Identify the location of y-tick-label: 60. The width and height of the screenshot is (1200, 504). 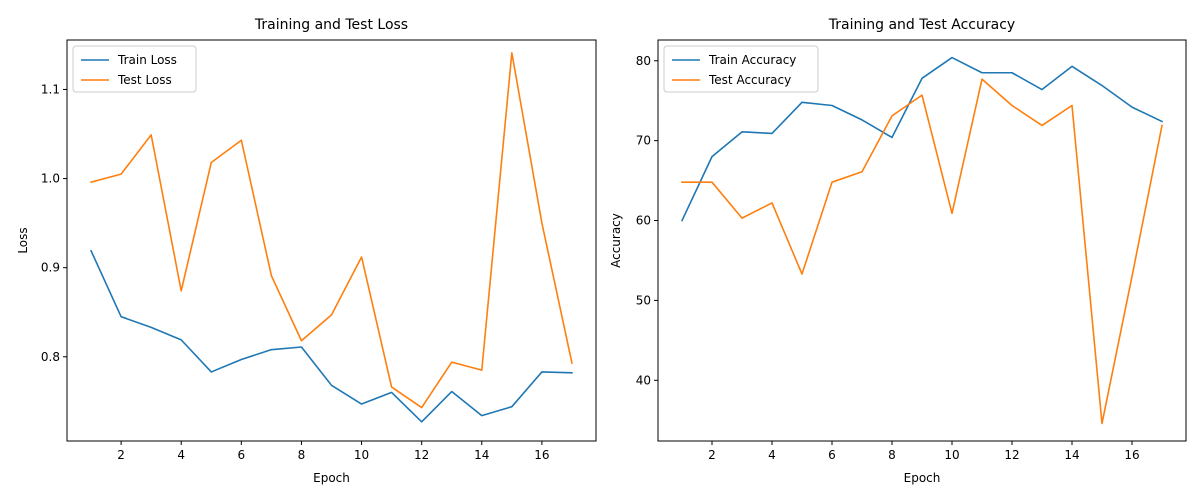
(643, 221).